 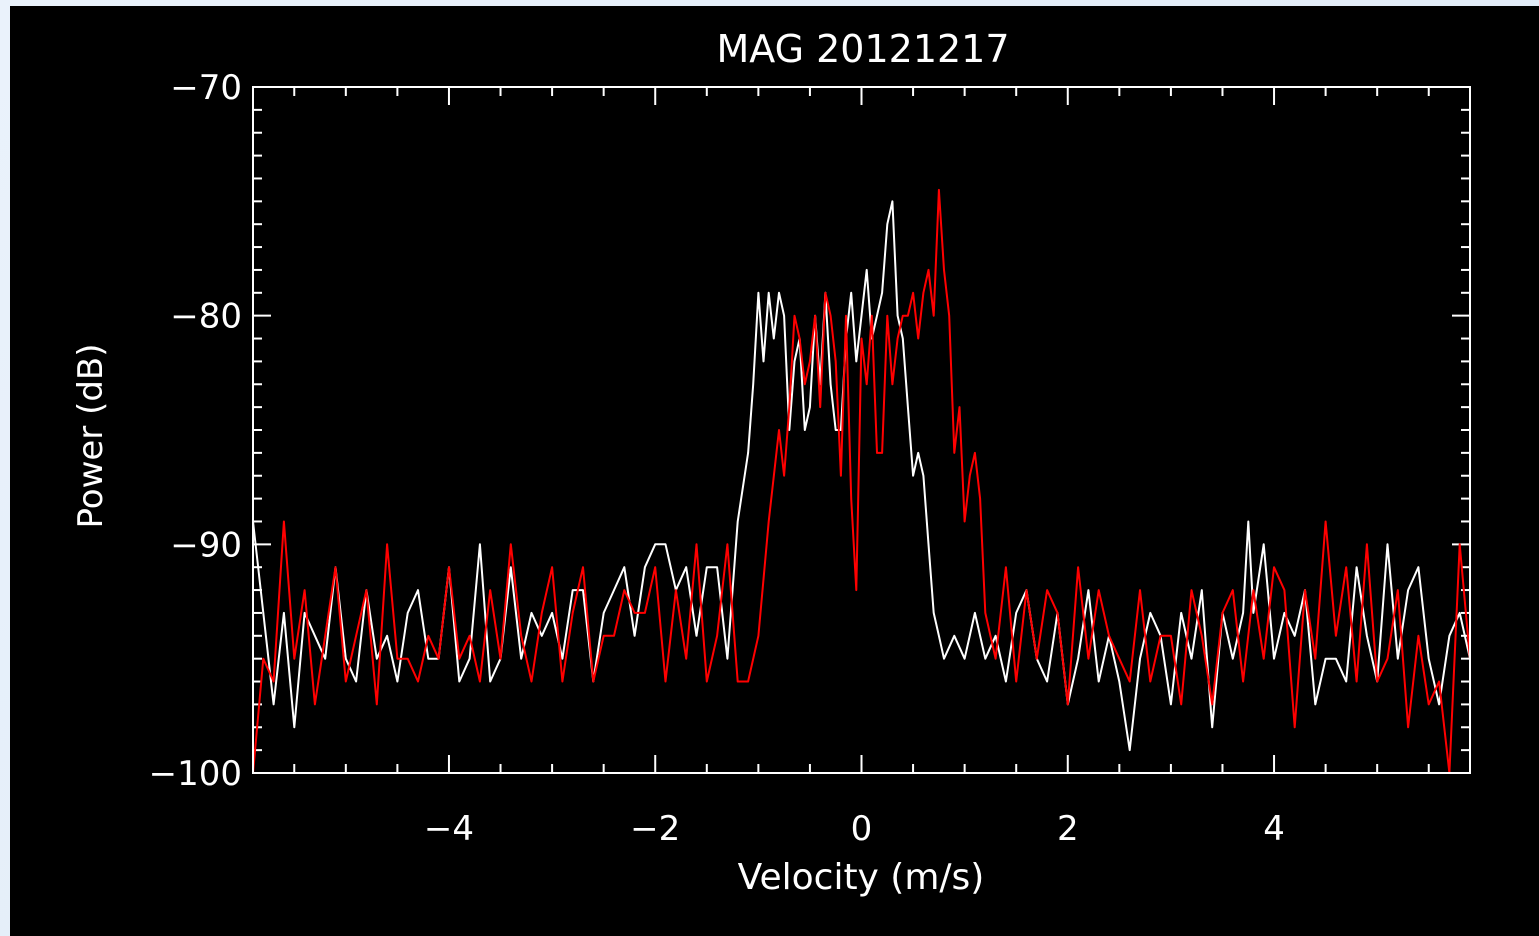 I want to click on y-tick-label: −90, so click(x=206, y=545).